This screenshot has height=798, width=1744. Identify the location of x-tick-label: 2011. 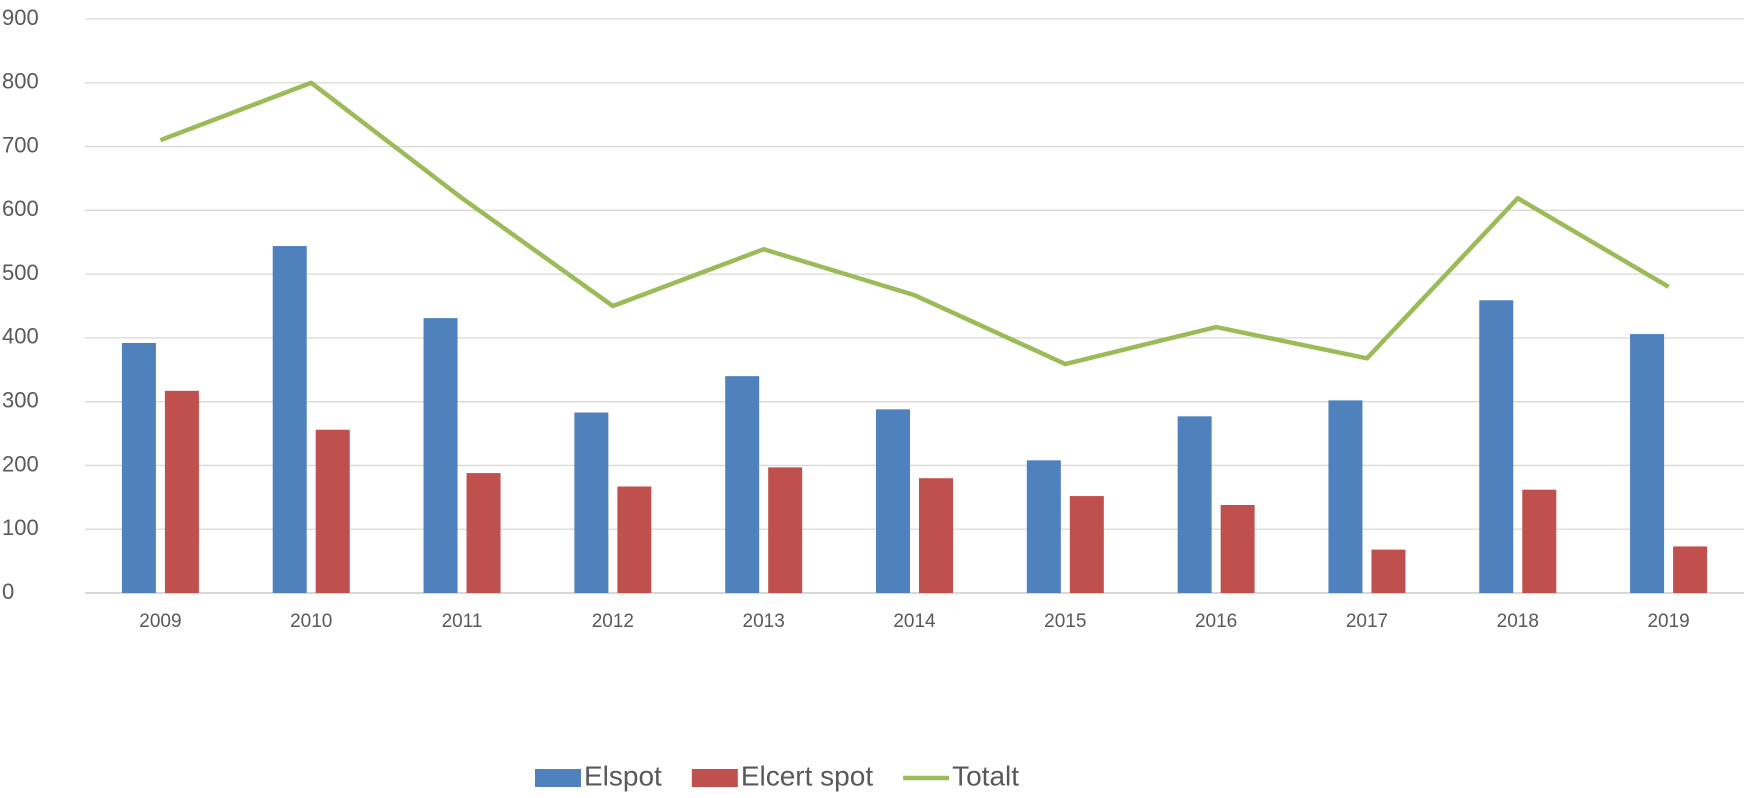
(462, 621).